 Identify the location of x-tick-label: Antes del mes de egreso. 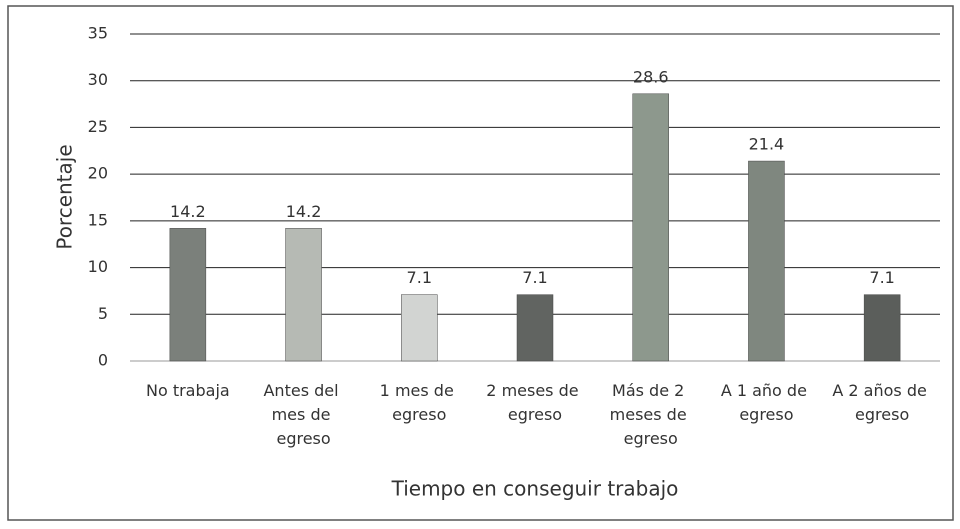
(303, 414).